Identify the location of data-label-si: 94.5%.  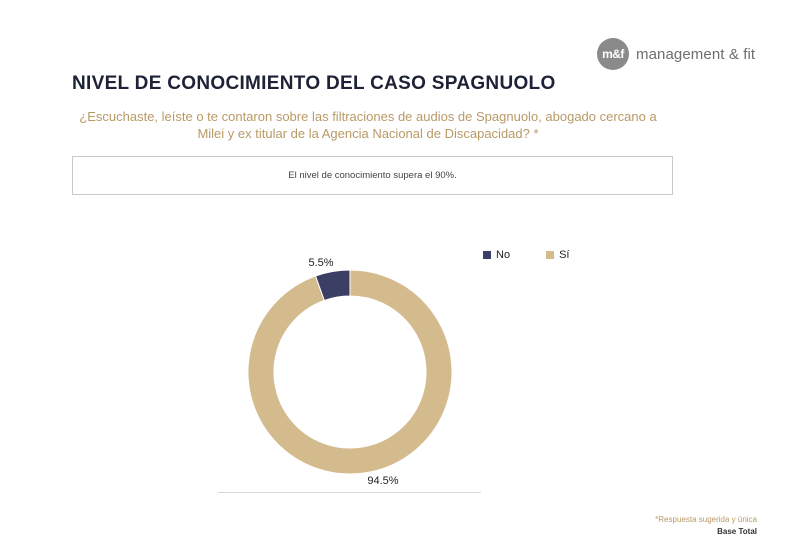
(382, 481).